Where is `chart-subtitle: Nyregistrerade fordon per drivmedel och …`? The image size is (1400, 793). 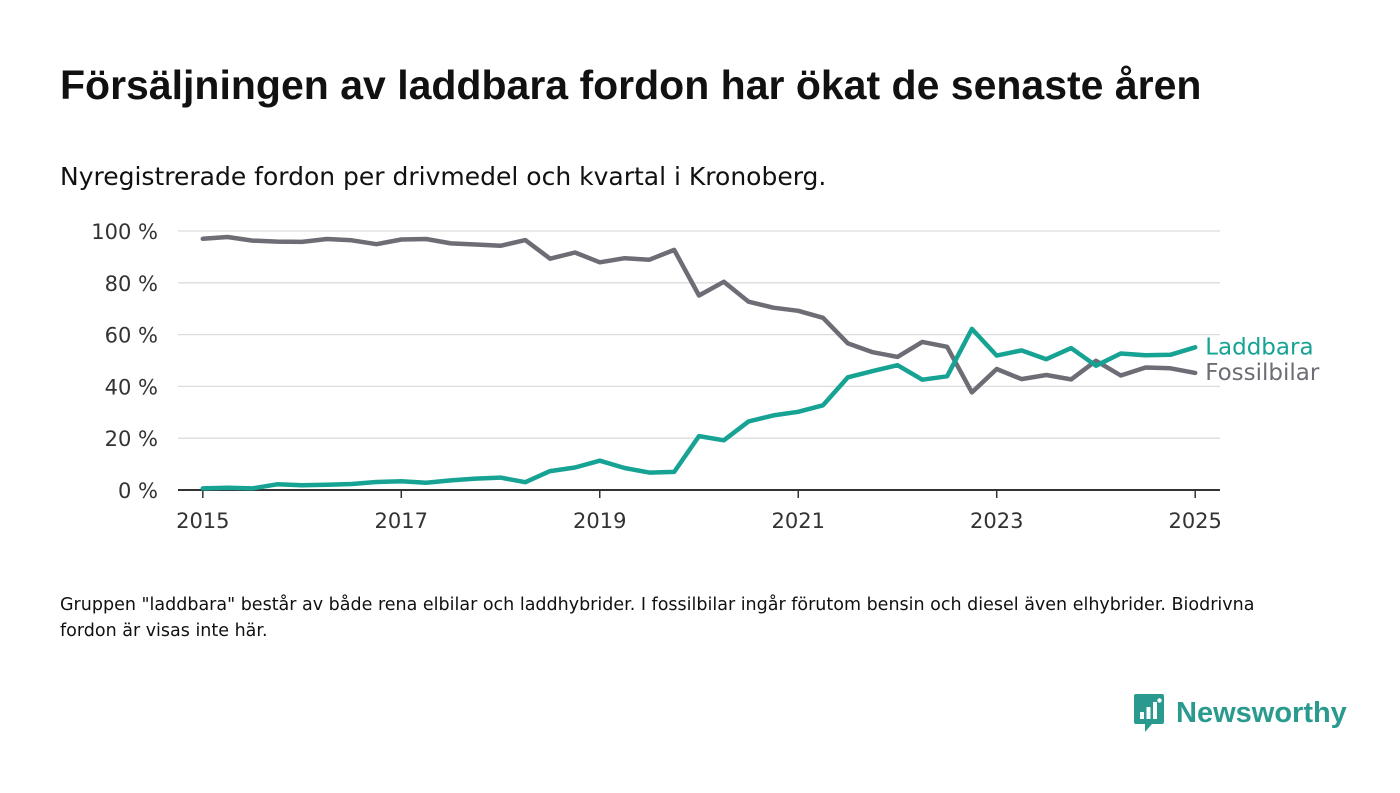
chart-subtitle: Nyregistrerade fordon per drivmedel och … is located at coordinates (443, 176).